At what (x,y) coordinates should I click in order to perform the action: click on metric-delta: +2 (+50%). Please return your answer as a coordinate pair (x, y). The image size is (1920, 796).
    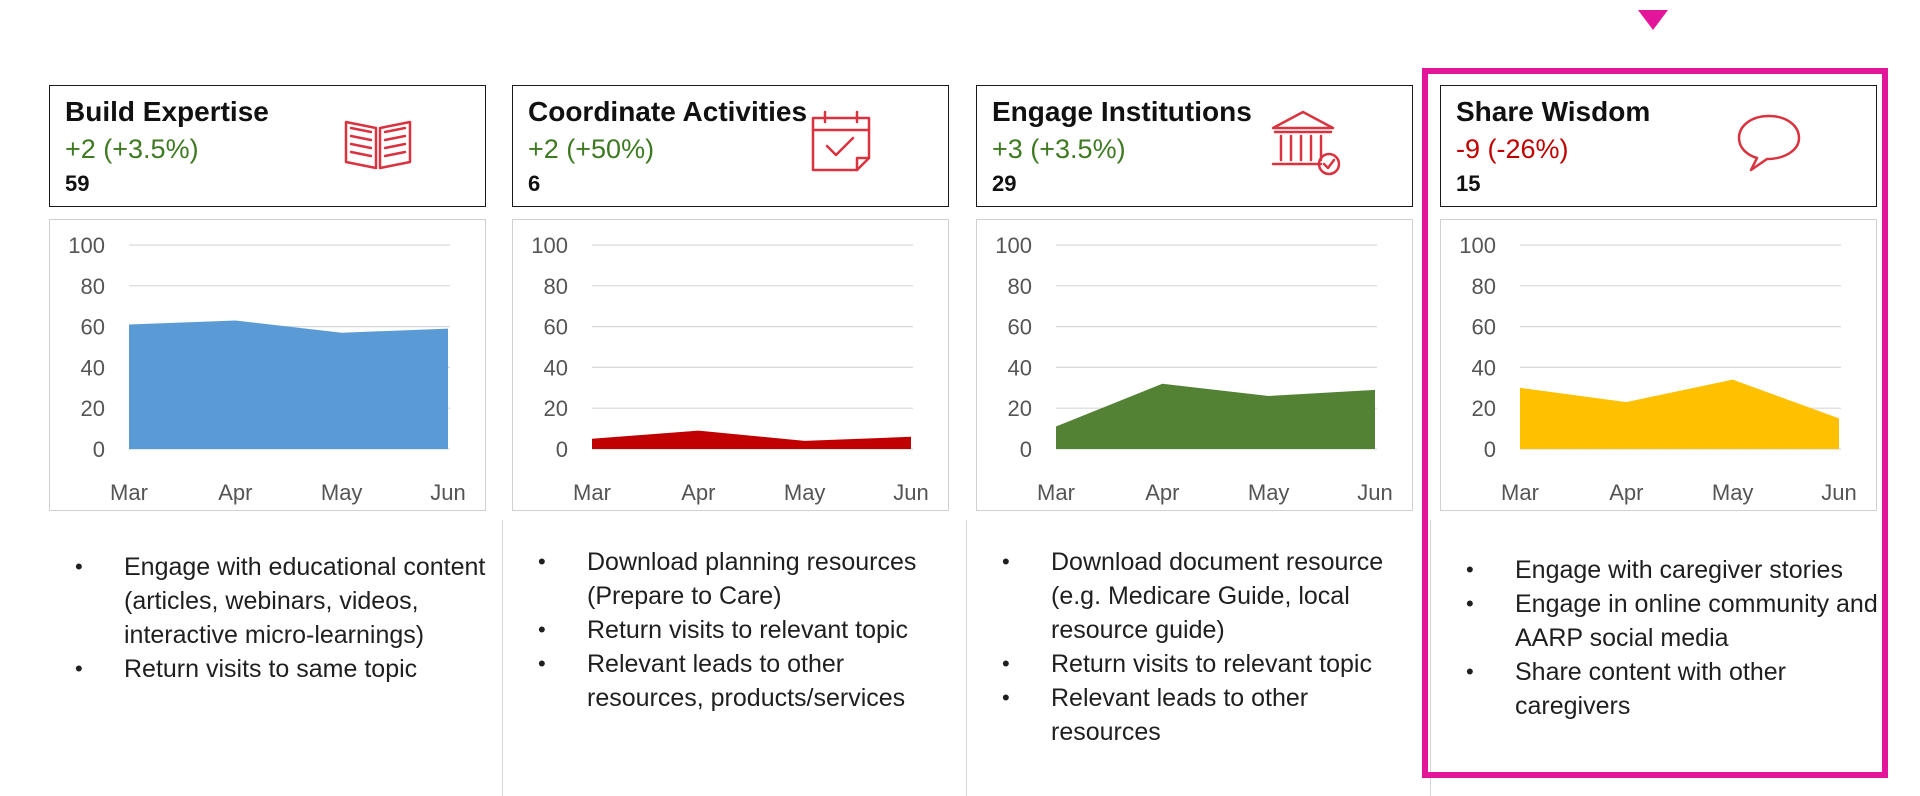
    Looking at the image, I should click on (591, 149).